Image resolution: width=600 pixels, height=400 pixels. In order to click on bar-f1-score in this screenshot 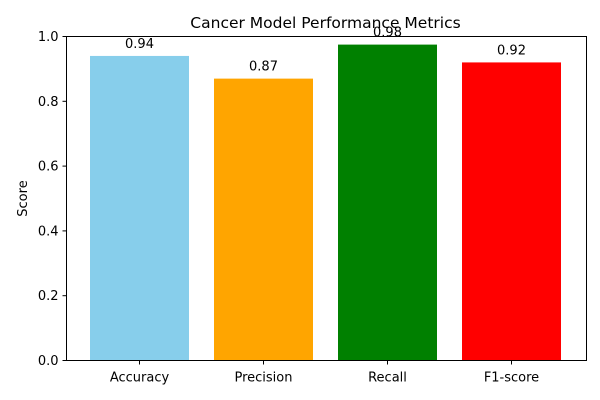, I will do `click(511, 211)`.